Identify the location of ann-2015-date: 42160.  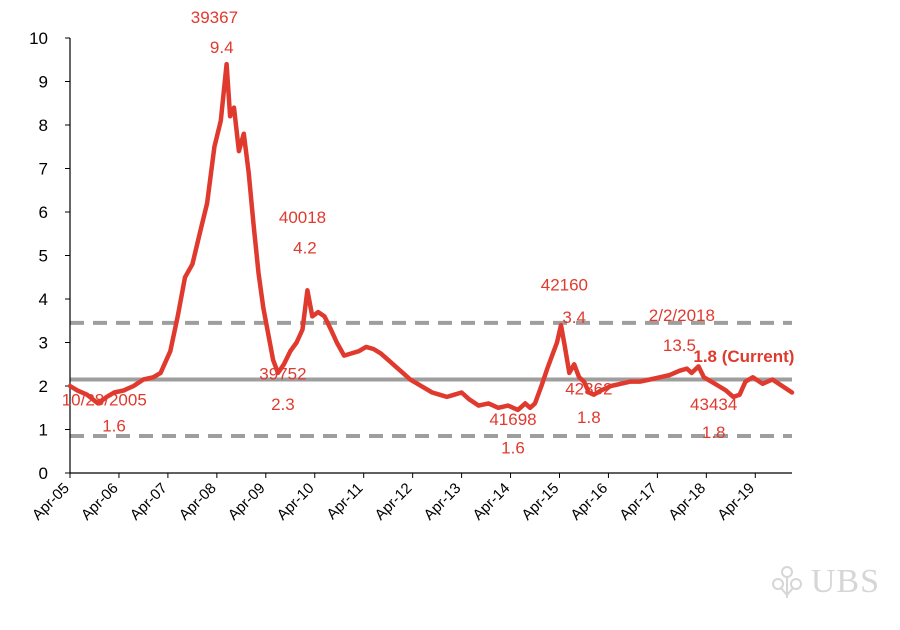
(564, 284).